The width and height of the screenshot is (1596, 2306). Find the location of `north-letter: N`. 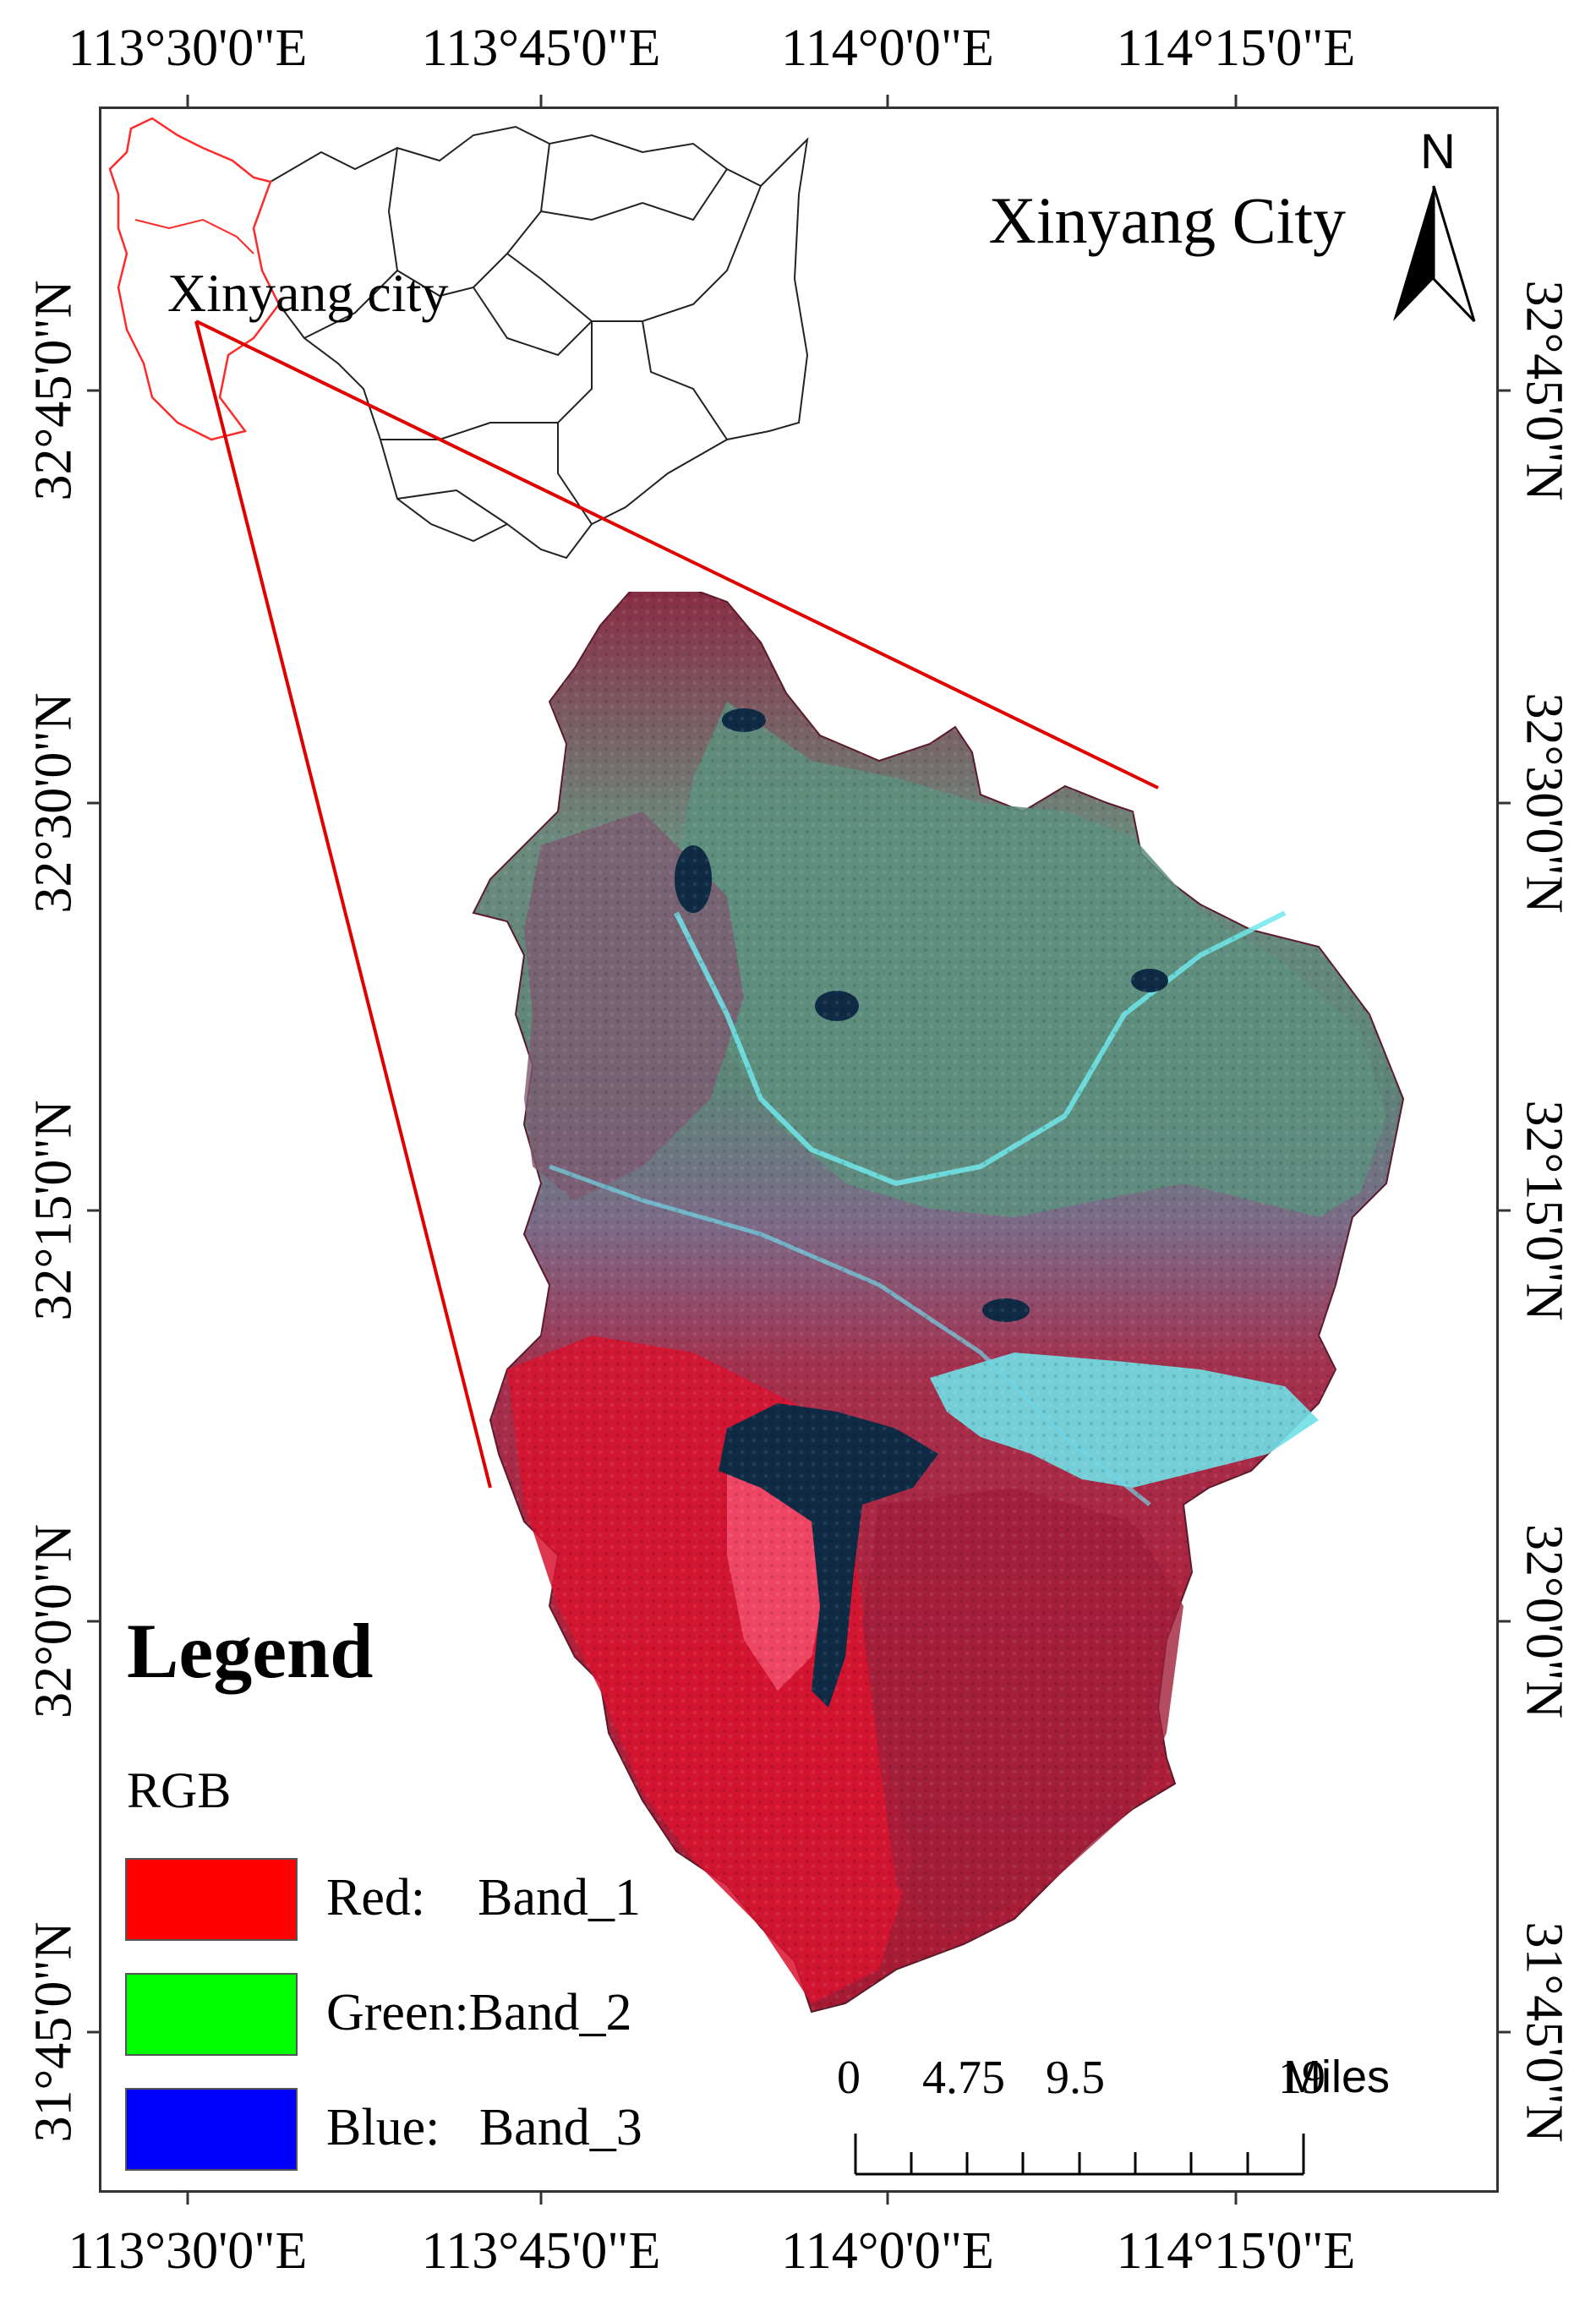

north-letter: N is located at coordinates (1438, 151).